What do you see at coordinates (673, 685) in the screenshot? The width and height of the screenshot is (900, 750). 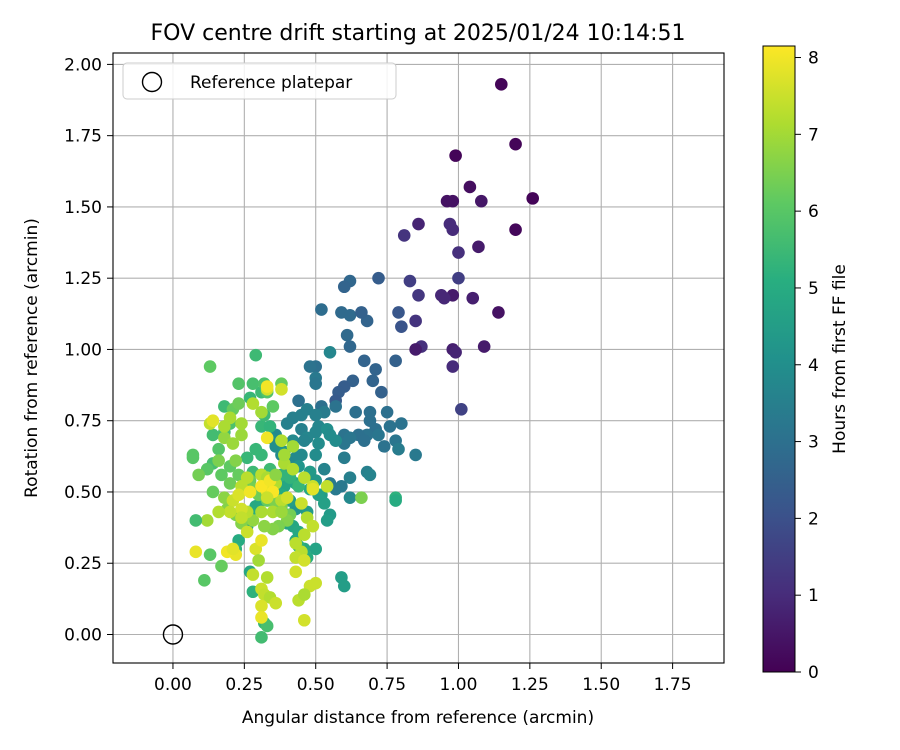 I see `x-tick-label: 1.75` at bounding box center [673, 685].